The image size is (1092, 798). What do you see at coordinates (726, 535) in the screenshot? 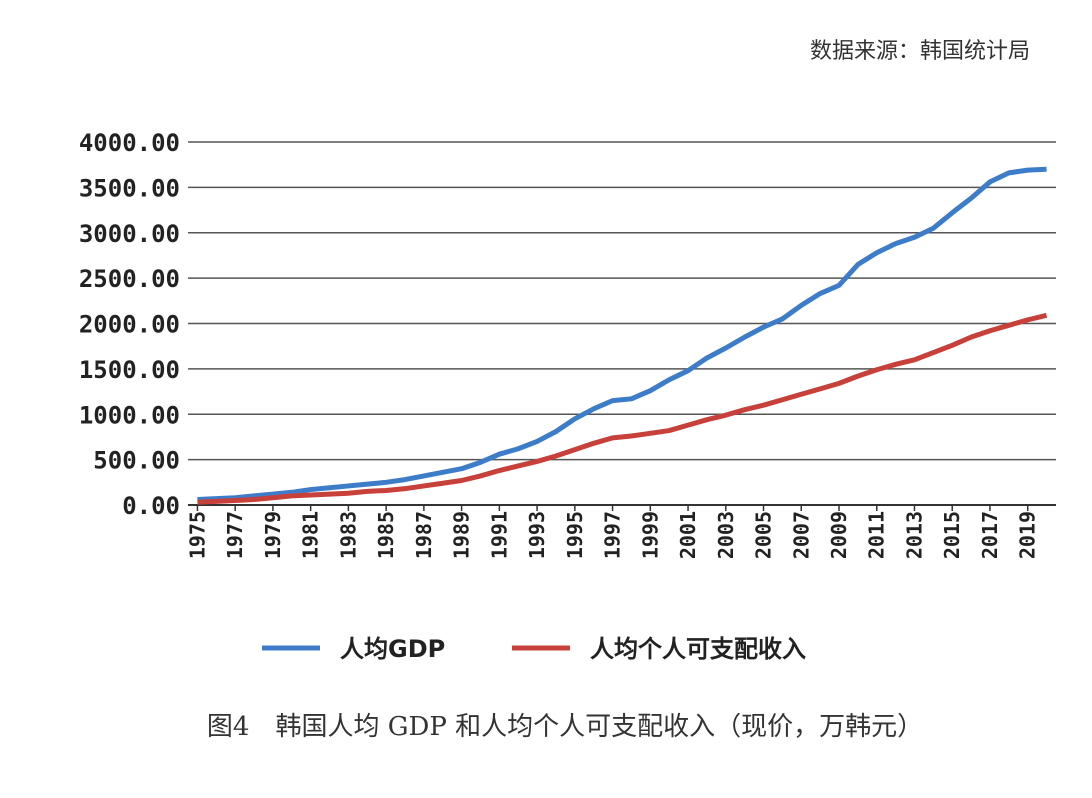
I see `x-tick-label: 2003` at bounding box center [726, 535].